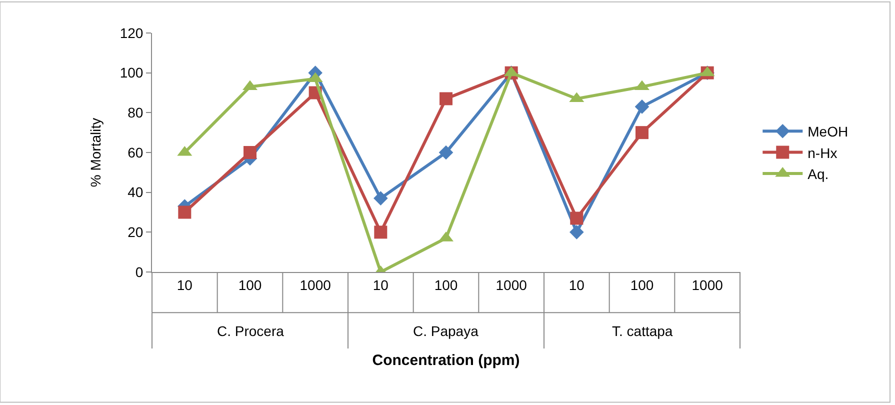  I want to click on x-axis-title: Concentration (ppm), so click(446, 360).